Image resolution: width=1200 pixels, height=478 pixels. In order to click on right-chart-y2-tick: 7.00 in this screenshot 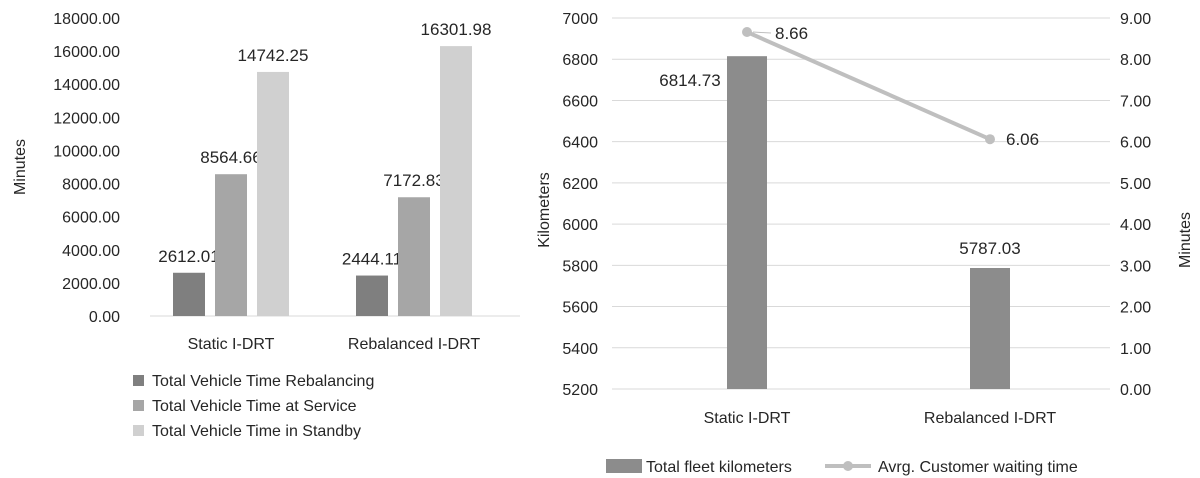, I will do `click(1135, 101)`.